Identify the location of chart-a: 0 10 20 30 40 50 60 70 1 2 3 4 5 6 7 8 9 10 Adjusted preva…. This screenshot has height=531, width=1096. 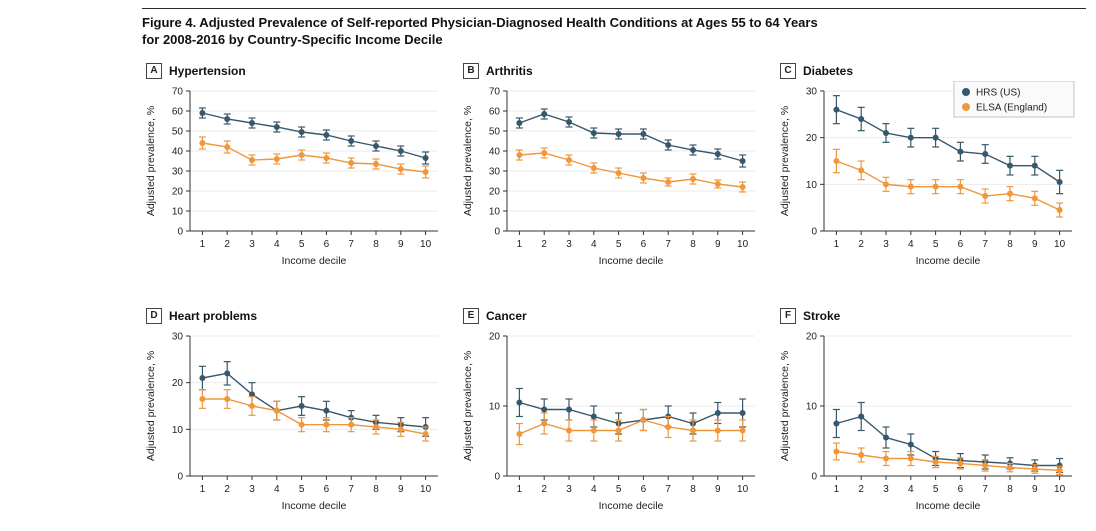
(291, 176).